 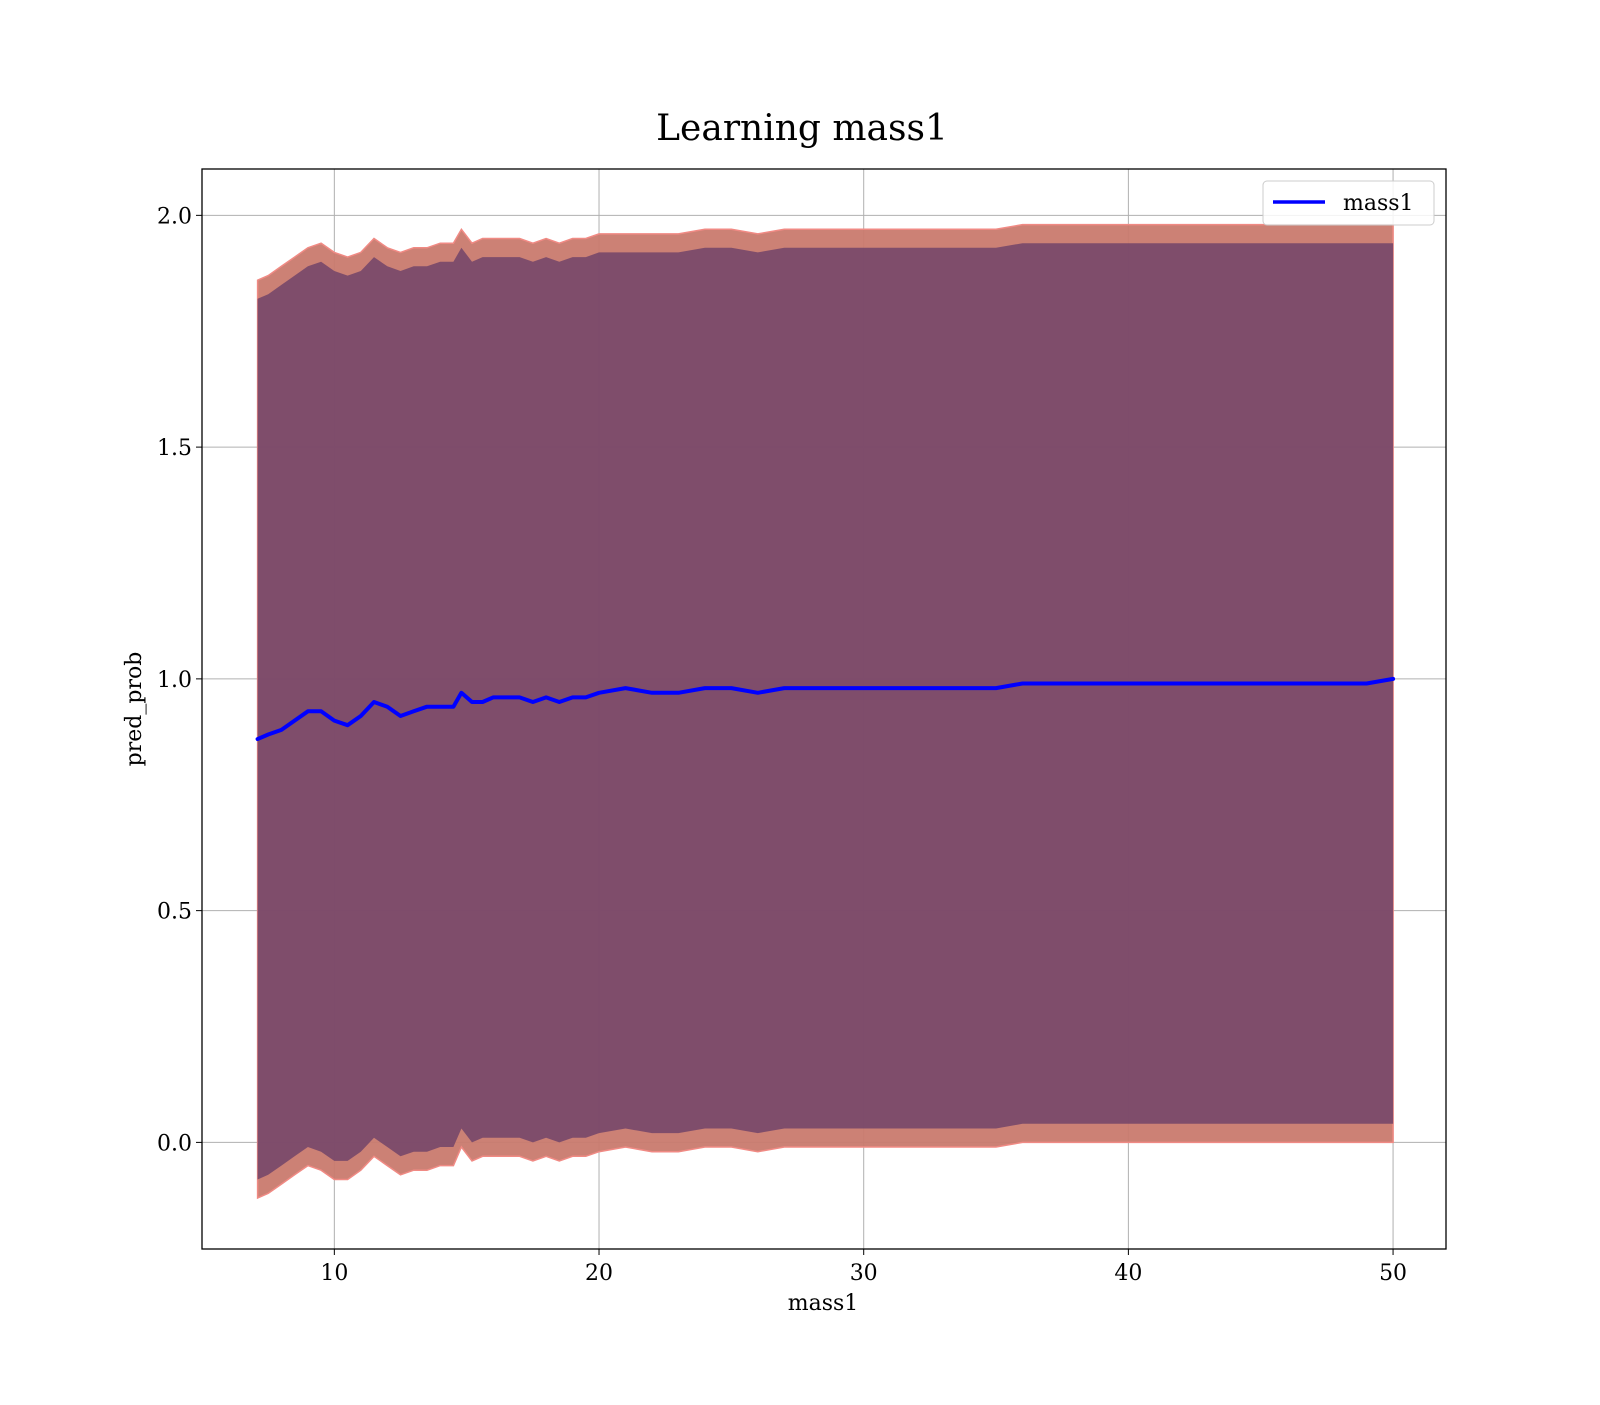 I want to click on x-tick-label: 40, so click(x=1128, y=1273).